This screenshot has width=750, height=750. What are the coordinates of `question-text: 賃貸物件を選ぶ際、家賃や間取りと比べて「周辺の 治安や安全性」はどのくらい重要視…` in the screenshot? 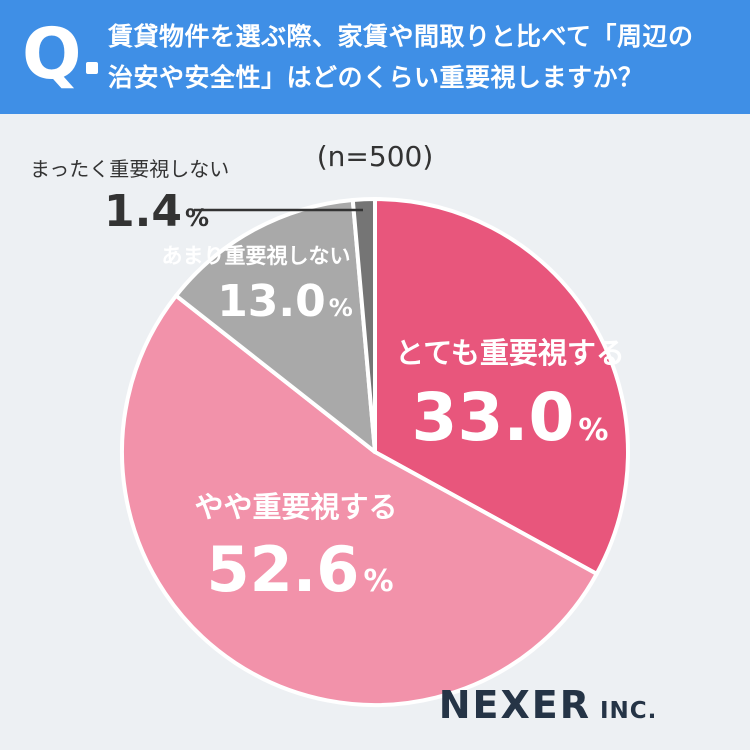 It's located at (423, 57).